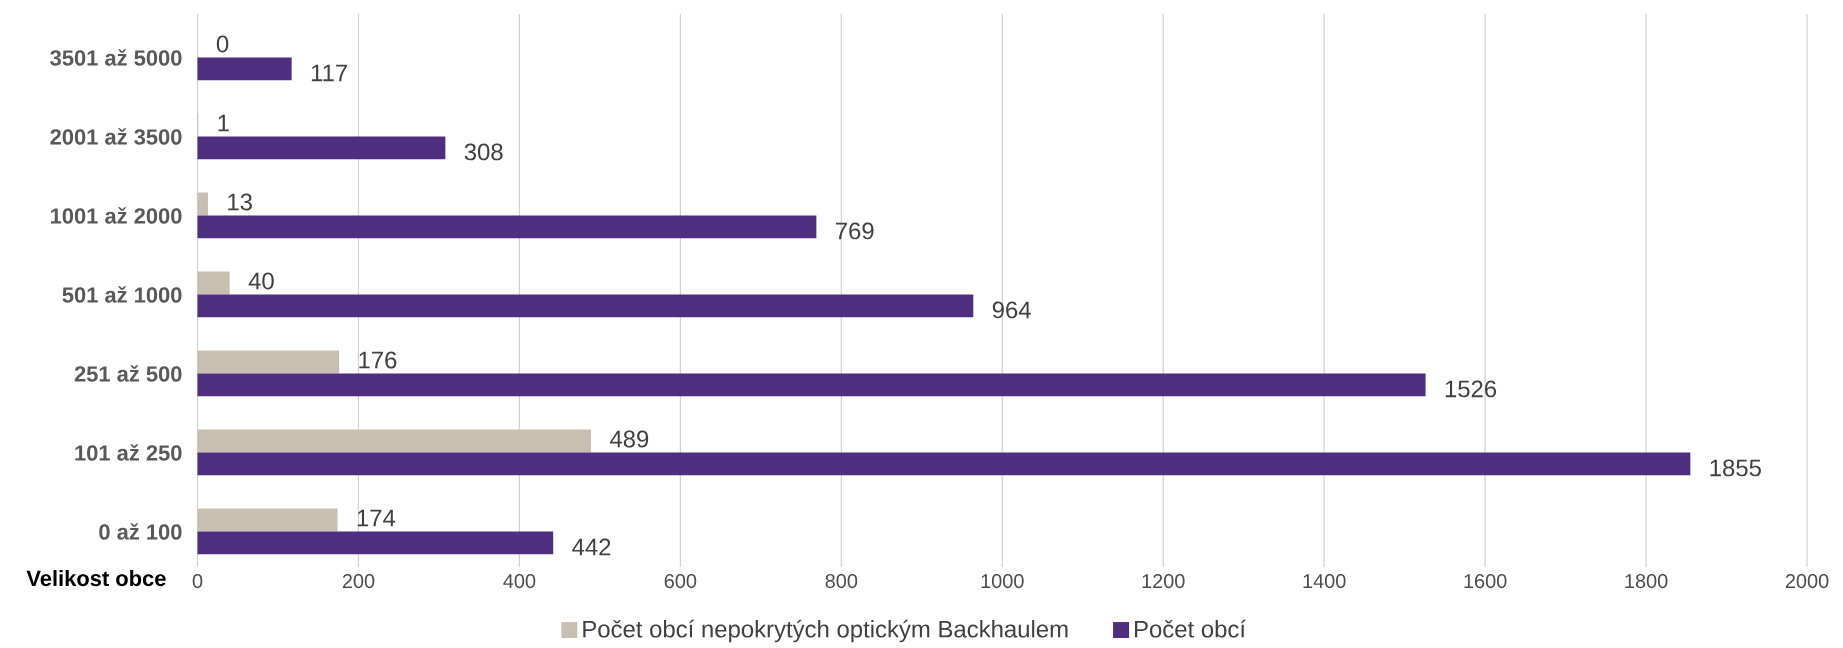  I want to click on legend-label: Počet obcí, so click(1190, 628).